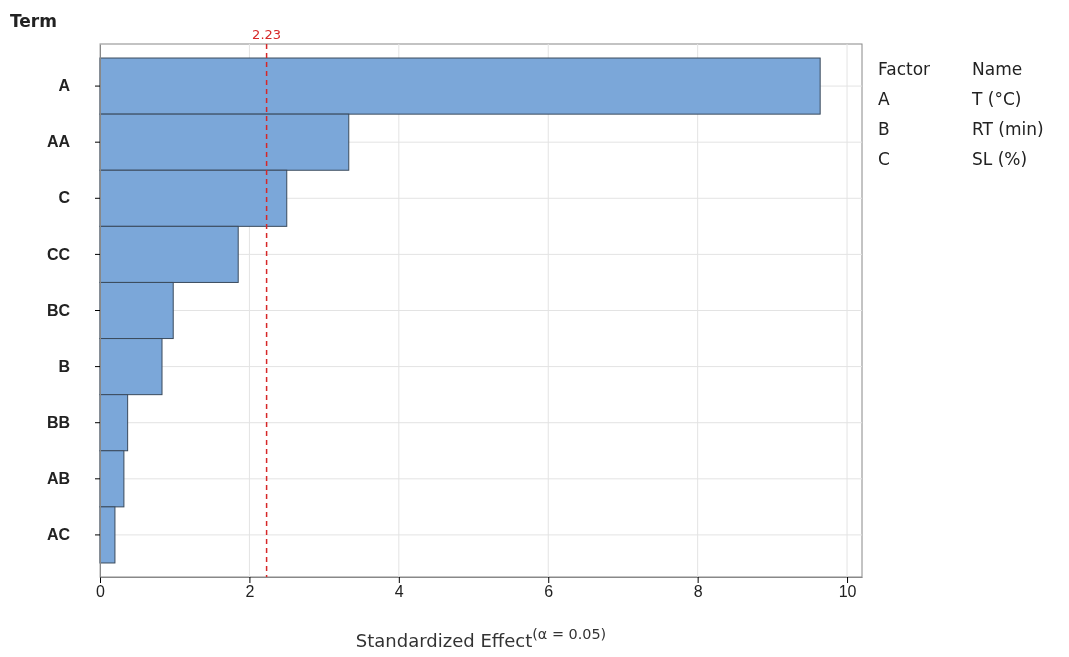 The height and width of the screenshot is (657, 1069). I want to click on ref-line-label: 2.23, so click(267, 34).